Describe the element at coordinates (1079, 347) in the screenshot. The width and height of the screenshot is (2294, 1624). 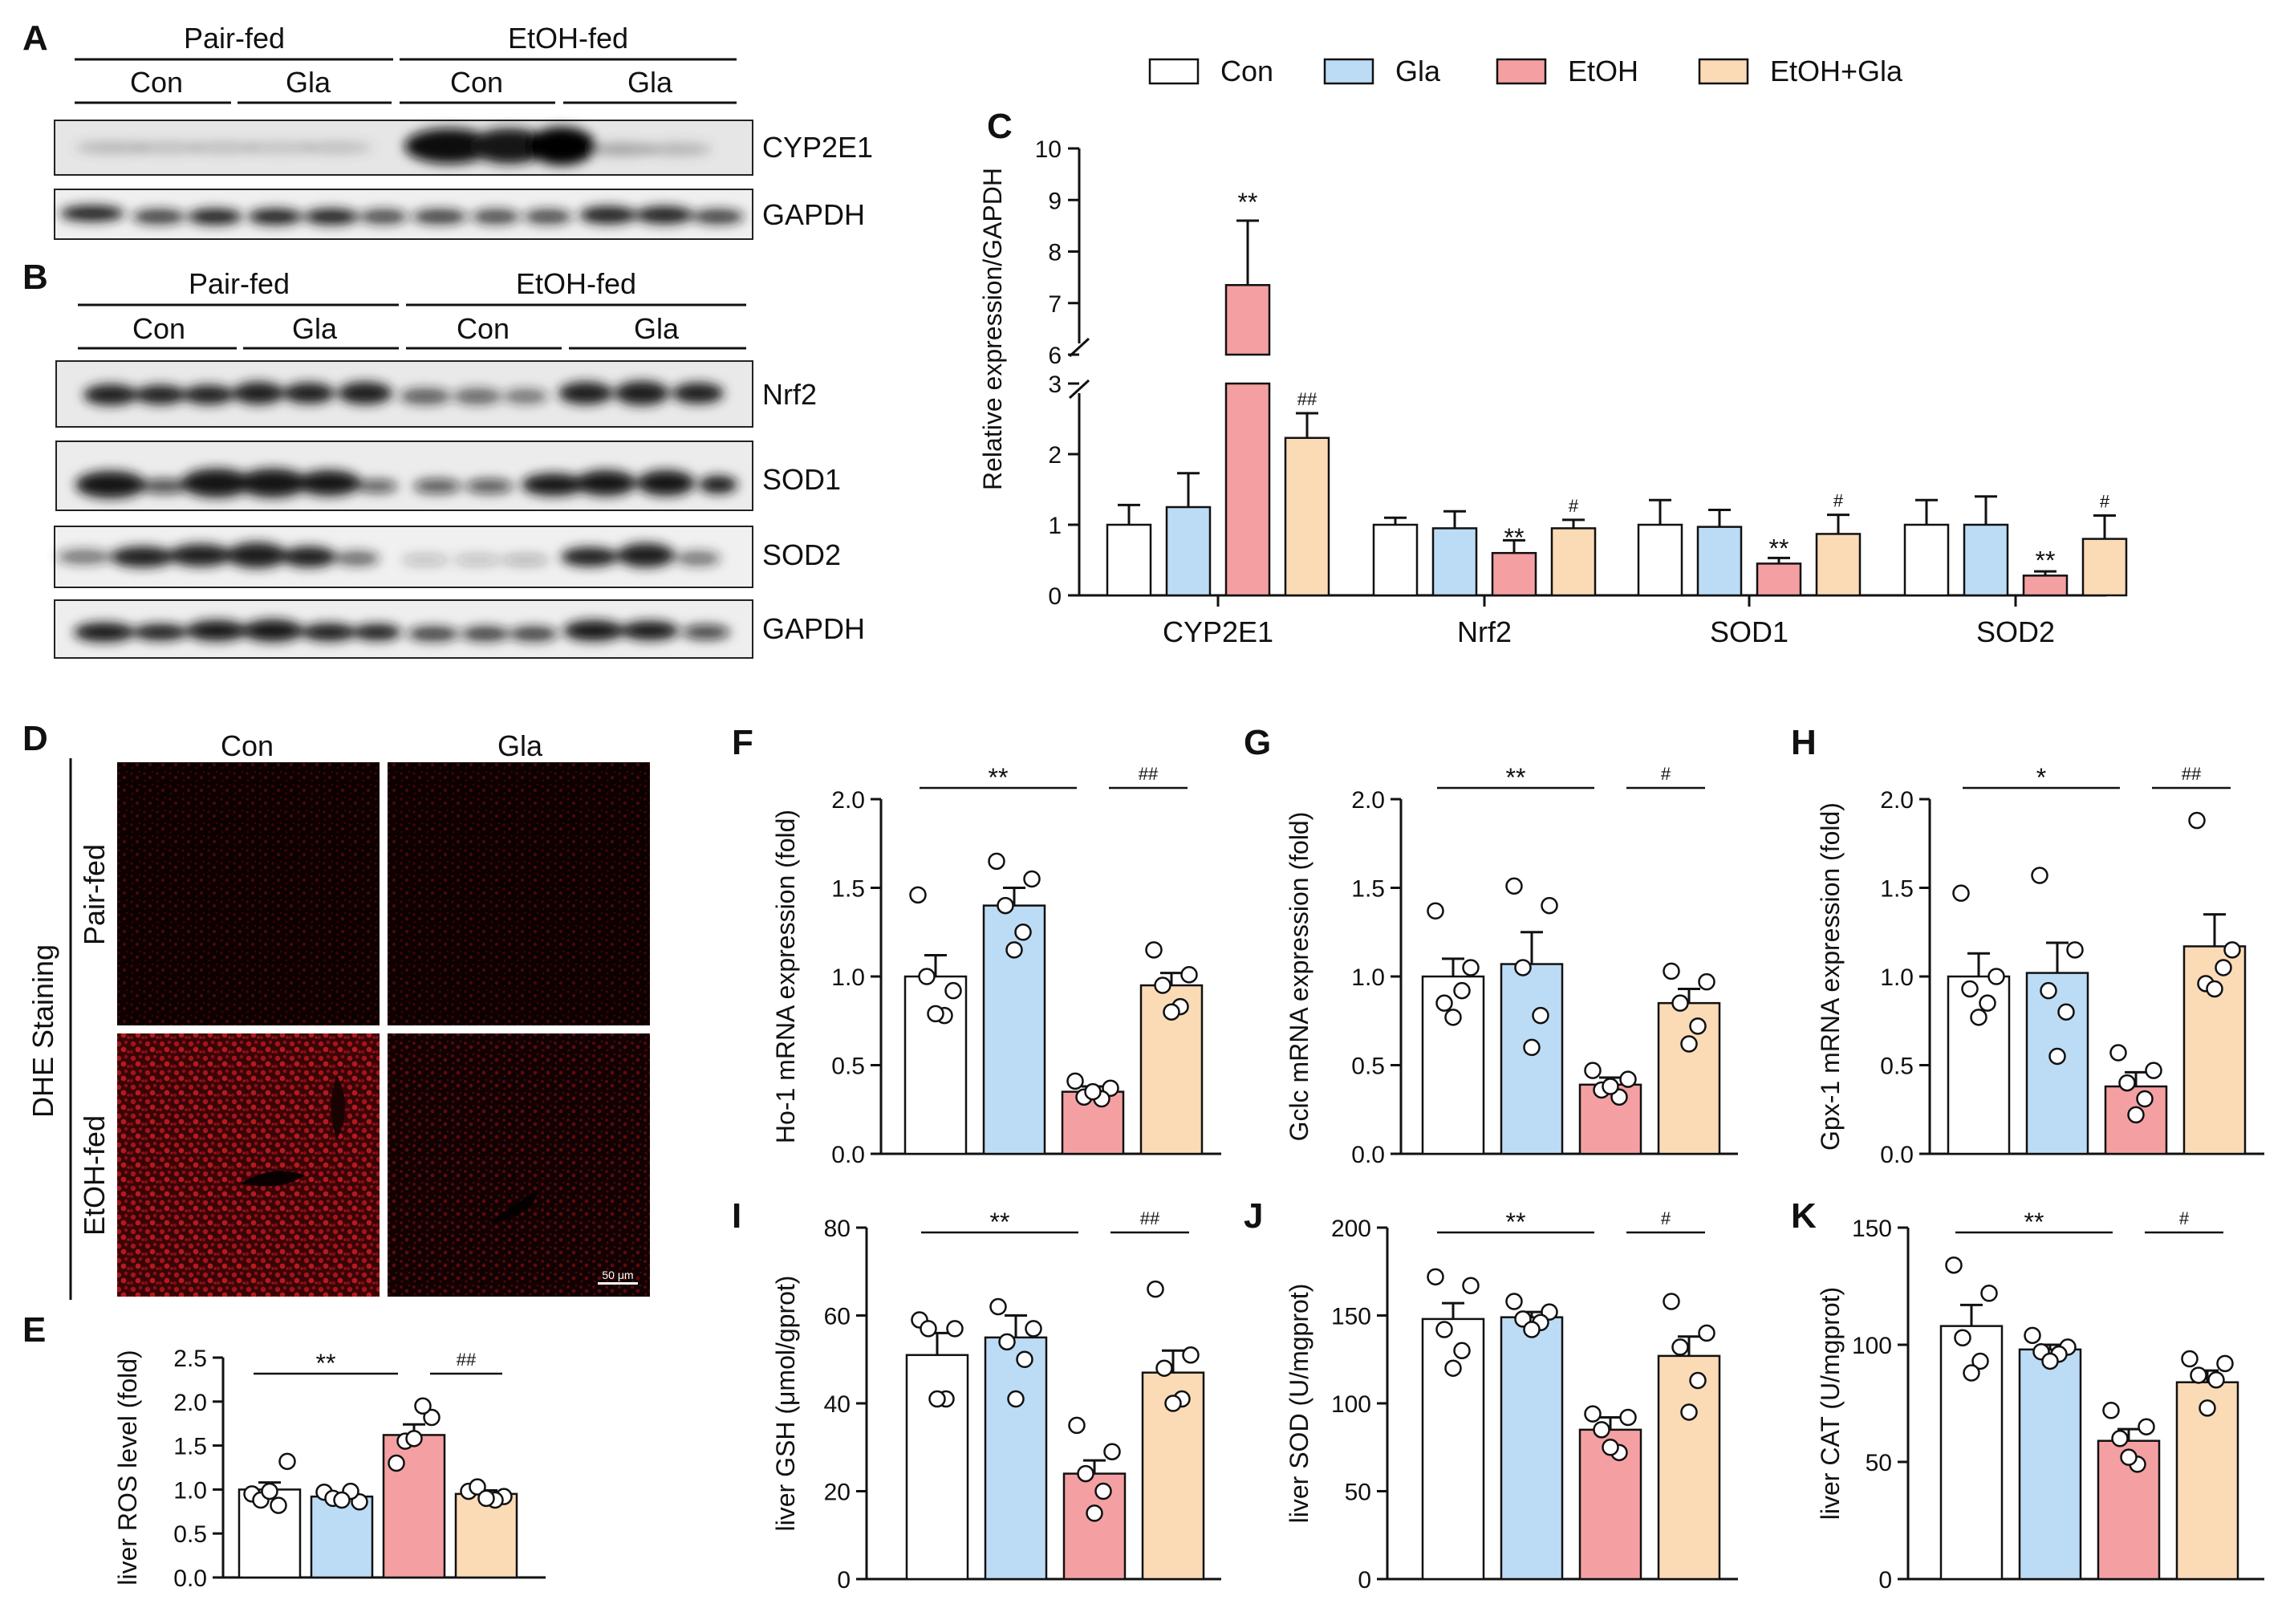
I see `axis-break-mark` at that location.